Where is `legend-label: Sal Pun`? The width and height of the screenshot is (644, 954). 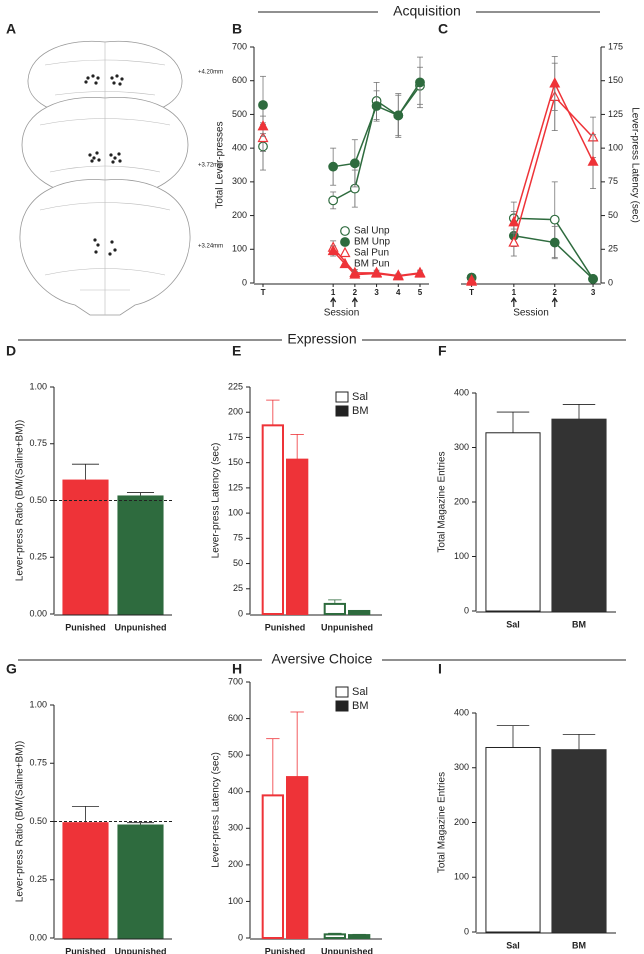
legend-label: Sal Pun is located at coordinates (371, 253).